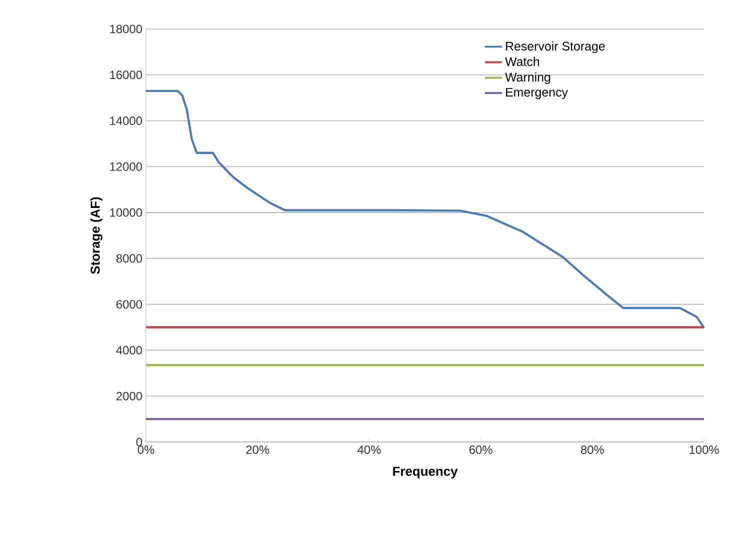 The height and width of the screenshot is (545, 755). What do you see at coordinates (704, 450) in the screenshot?
I see `x-tick-label: 100%` at bounding box center [704, 450].